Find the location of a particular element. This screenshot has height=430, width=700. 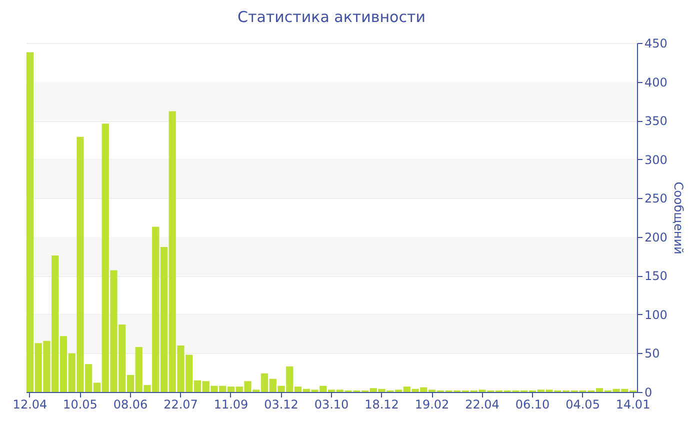

x-tick-label: 22.04 is located at coordinates (482, 405).